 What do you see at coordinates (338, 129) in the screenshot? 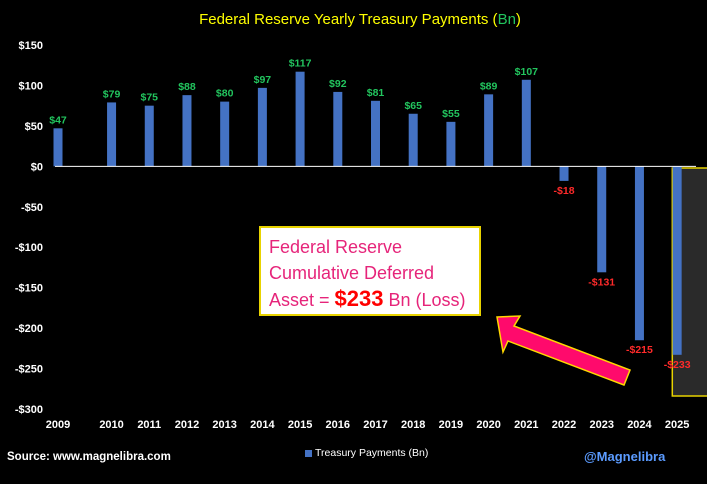
I see `bar-2016` at bounding box center [338, 129].